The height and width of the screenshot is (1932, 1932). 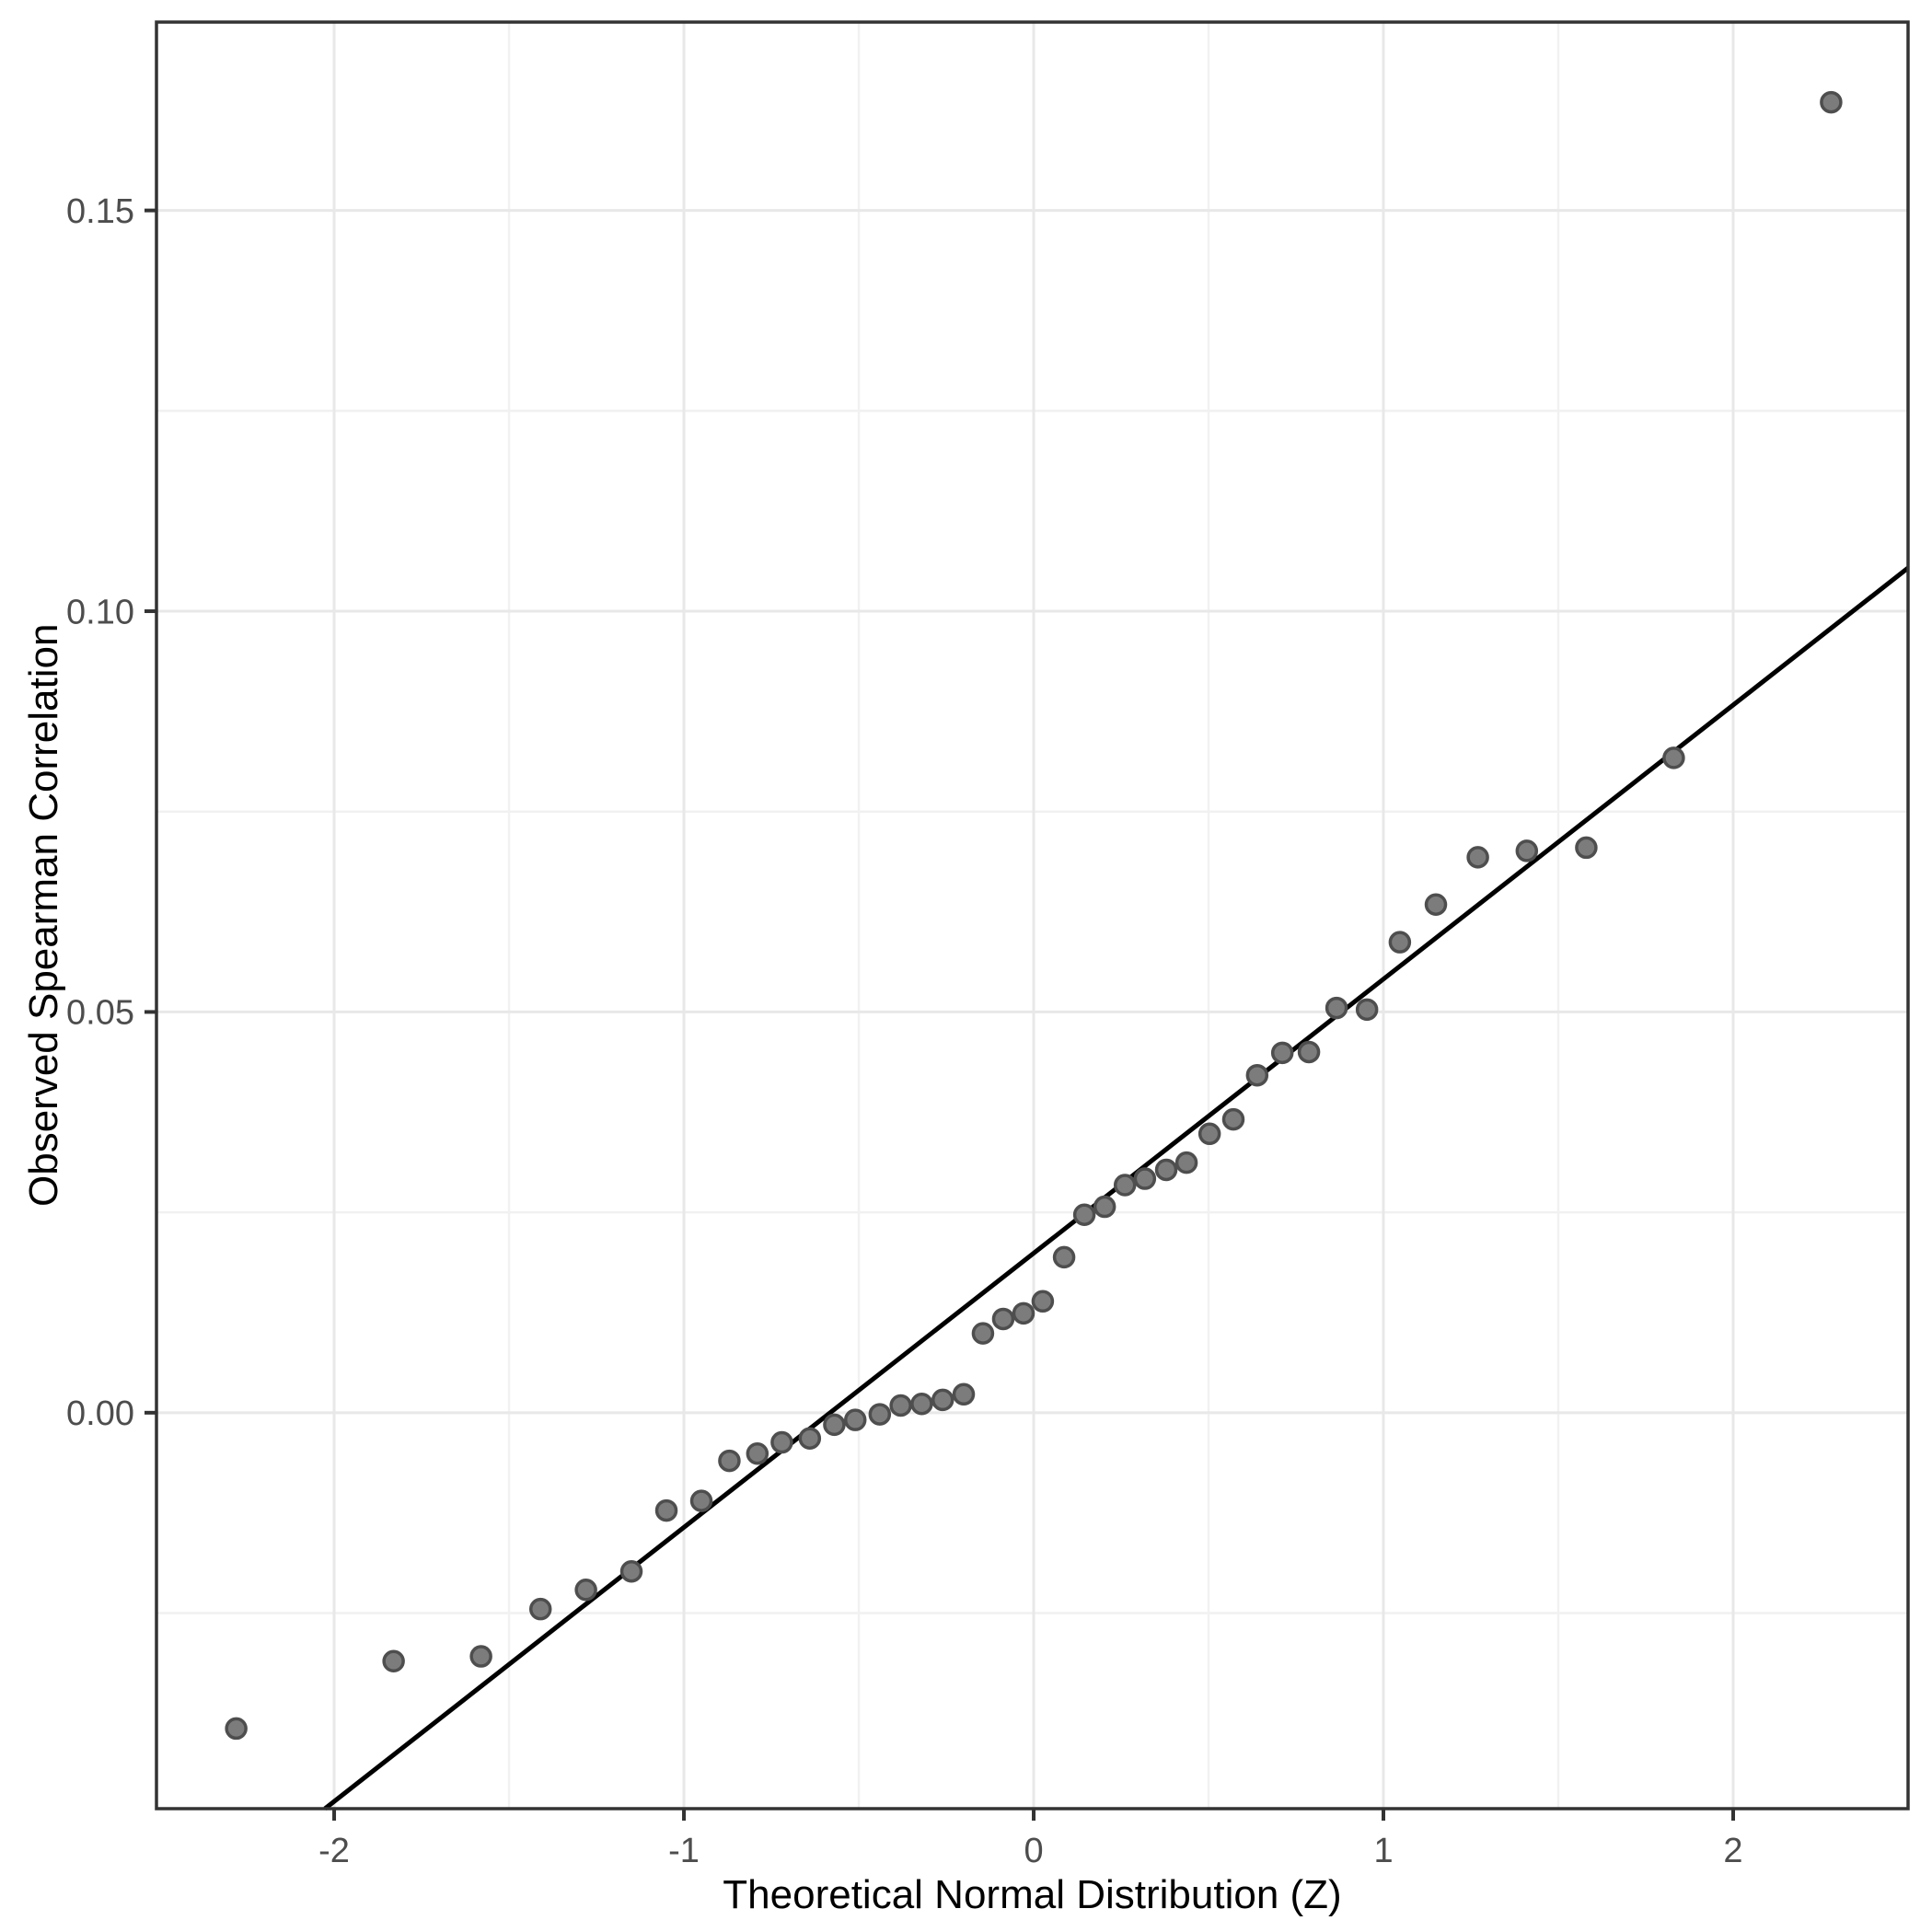 I want to click on y-tick-label: 0.05, so click(x=100, y=1013).